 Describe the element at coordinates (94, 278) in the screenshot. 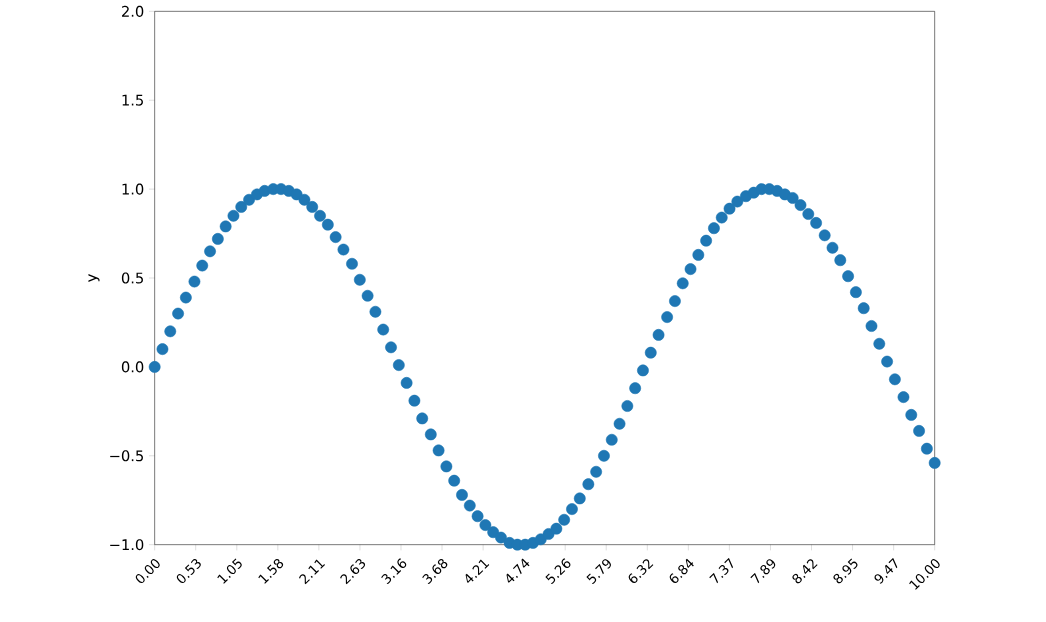

I see `y-axis-title: y` at that location.